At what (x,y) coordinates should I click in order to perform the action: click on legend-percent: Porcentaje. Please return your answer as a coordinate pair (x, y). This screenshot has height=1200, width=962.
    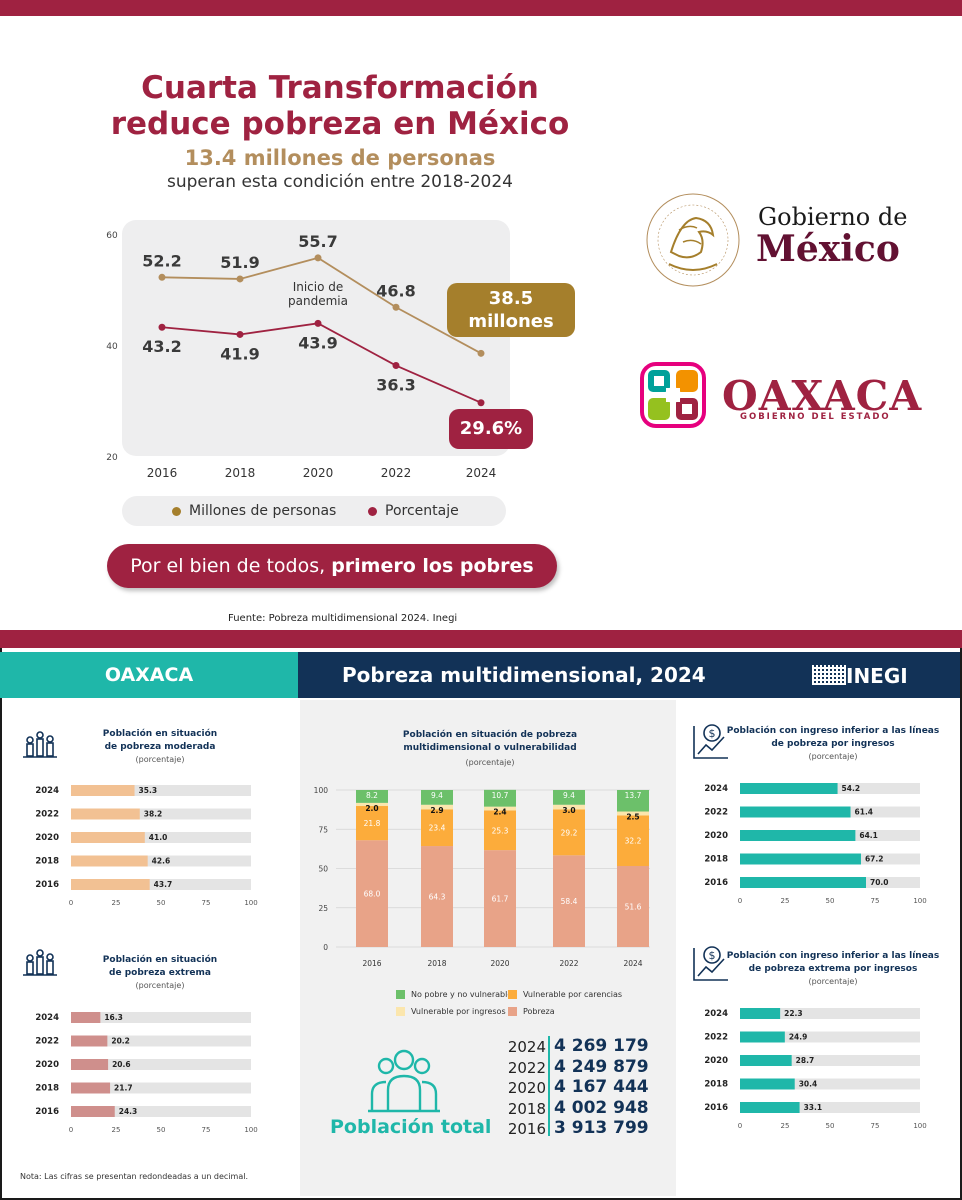
    Looking at the image, I should click on (413, 511).